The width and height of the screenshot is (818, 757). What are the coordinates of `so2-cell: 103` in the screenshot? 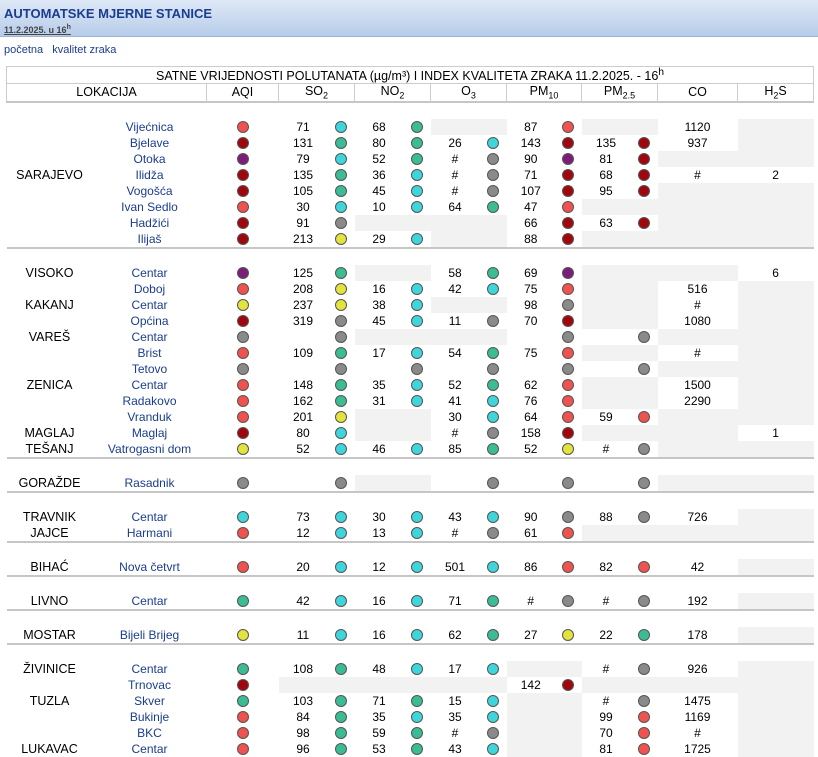 It's located at (317, 701).